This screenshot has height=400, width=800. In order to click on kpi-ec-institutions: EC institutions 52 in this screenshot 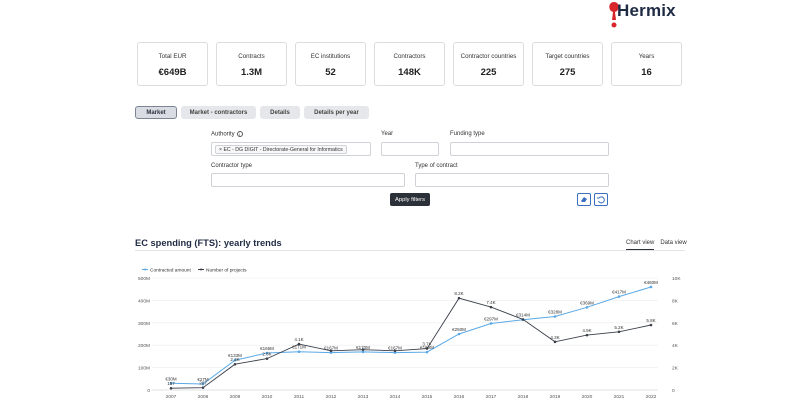, I will do `click(330, 64)`.